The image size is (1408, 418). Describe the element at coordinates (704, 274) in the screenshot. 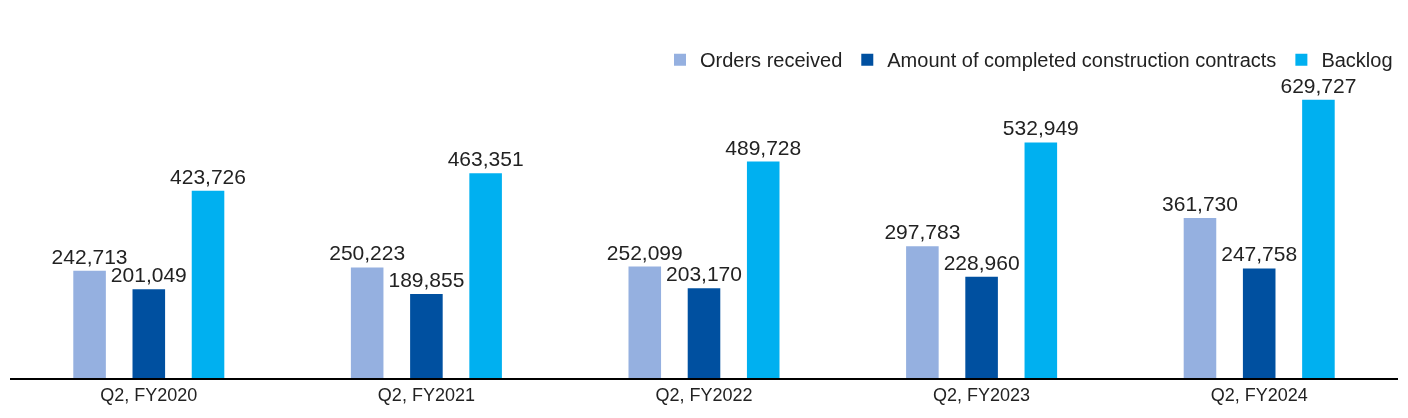

I see `data-label: 203,170` at that location.